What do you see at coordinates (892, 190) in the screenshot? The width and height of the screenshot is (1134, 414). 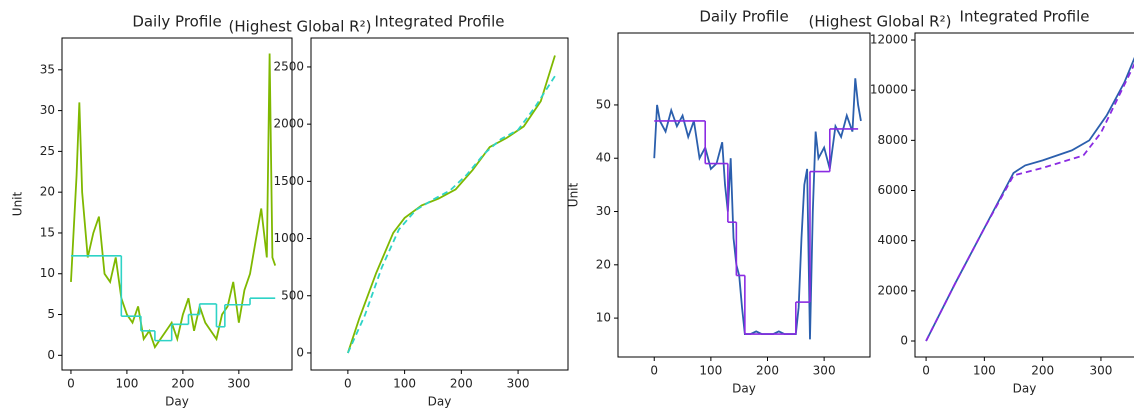 I see `y-tick-label: 6000` at bounding box center [892, 190].